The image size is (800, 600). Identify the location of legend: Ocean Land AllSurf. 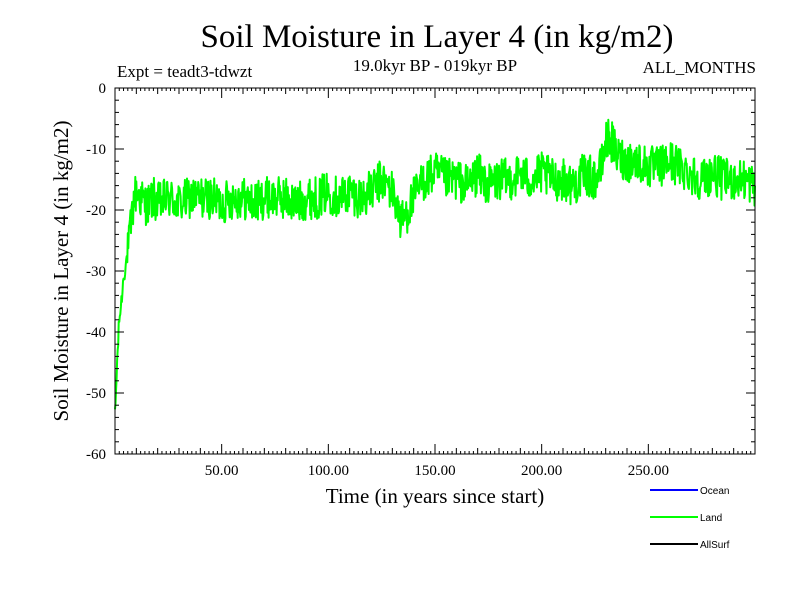
(690, 518).